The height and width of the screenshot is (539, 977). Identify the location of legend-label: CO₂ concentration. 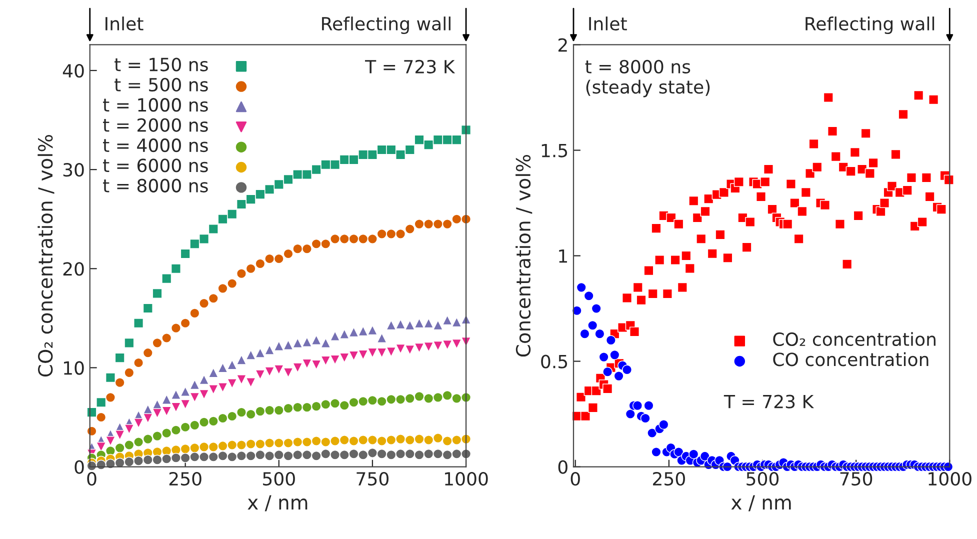
(854, 339).